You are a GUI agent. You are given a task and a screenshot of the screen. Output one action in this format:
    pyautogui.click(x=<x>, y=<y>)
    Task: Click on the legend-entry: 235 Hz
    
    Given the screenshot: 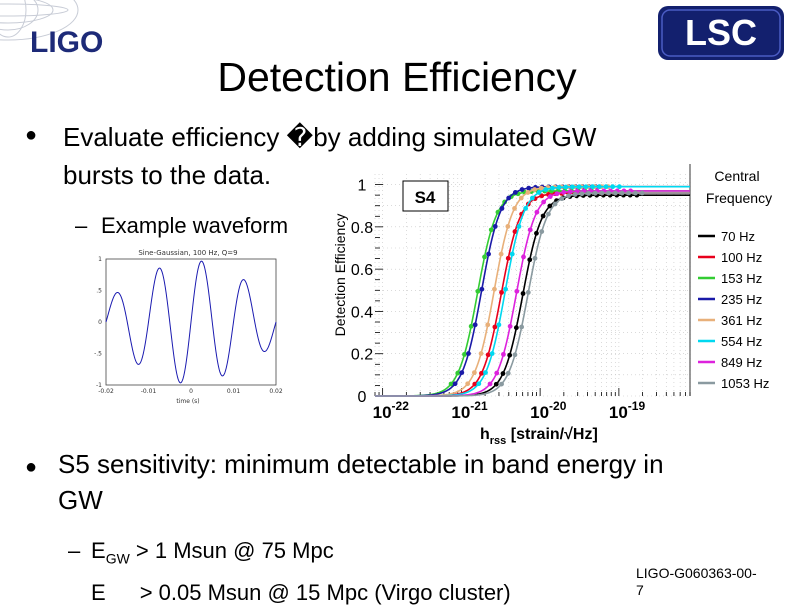 What is the action you would take?
    pyautogui.click(x=741, y=299)
    